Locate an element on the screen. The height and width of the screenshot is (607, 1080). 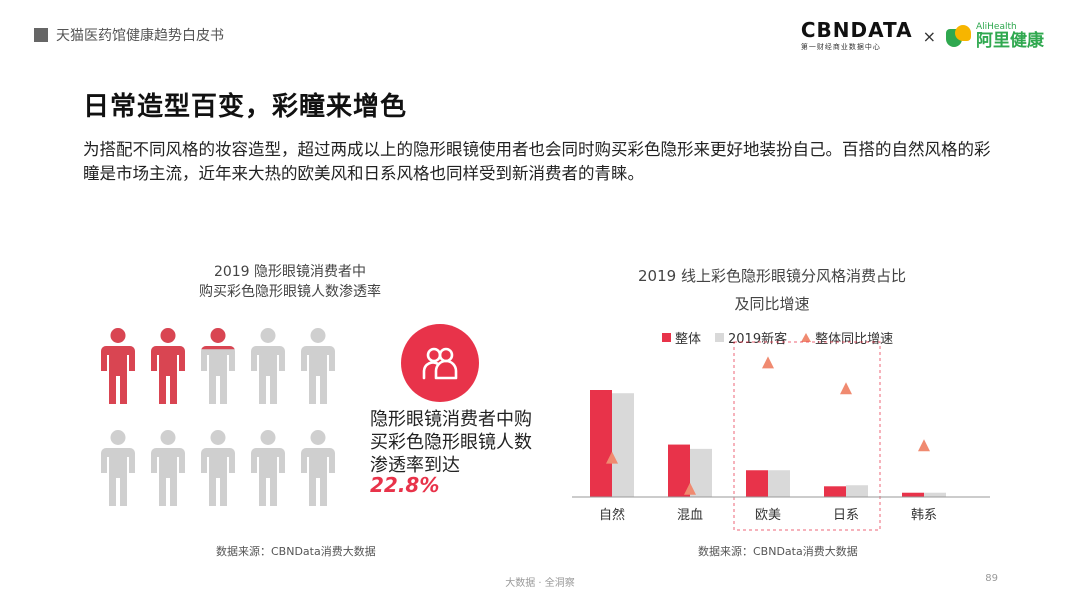
x-tick-label: 自然 is located at coordinates (612, 515).